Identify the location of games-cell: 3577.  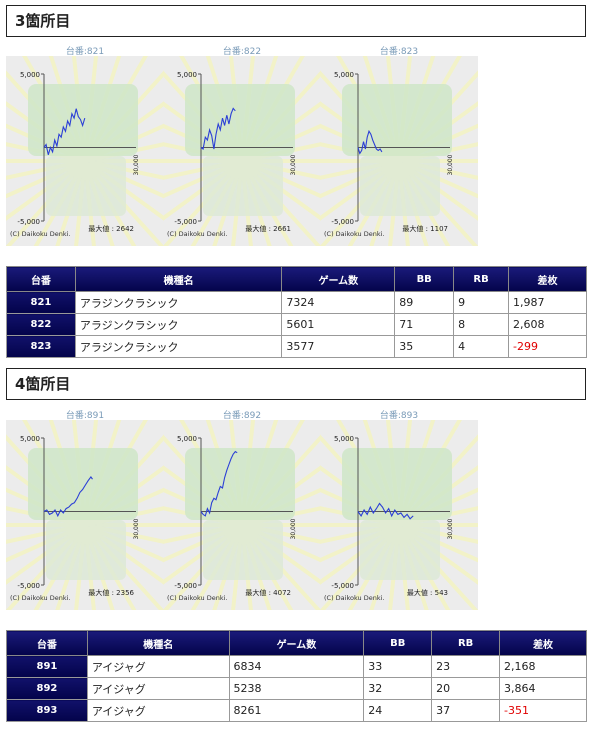
(338, 346).